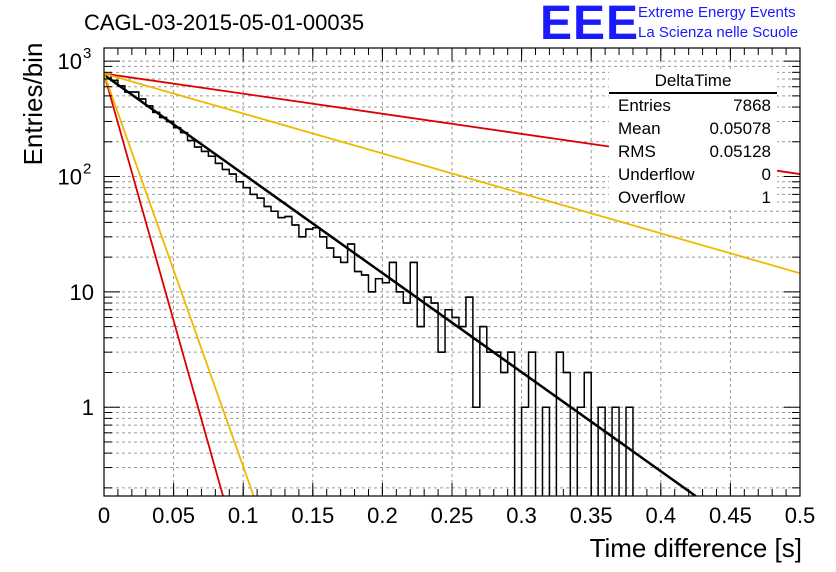 The height and width of the screenshot is (572, 836). I want to click on x-tick-label: 0.4, so click(661, 515).